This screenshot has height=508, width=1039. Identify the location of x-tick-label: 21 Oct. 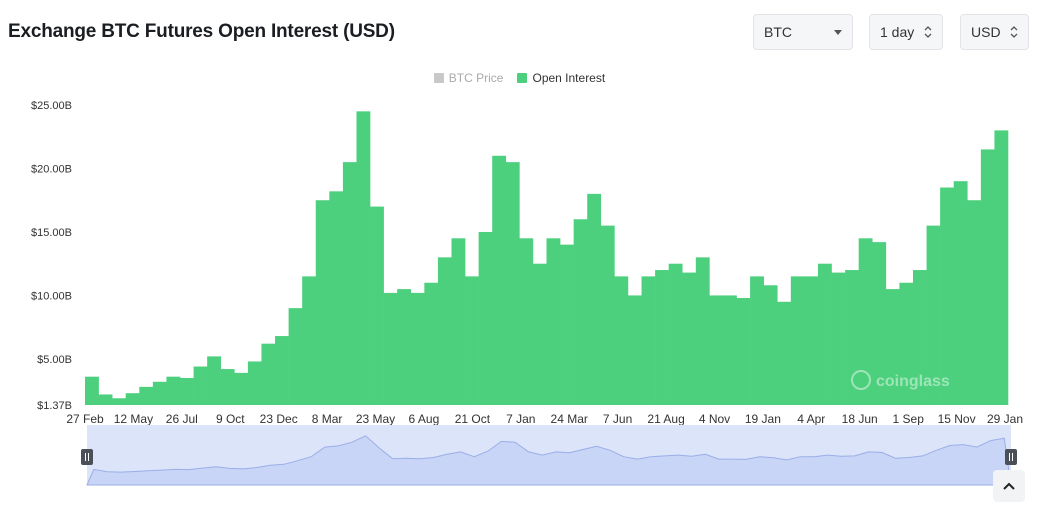
(473, 419).